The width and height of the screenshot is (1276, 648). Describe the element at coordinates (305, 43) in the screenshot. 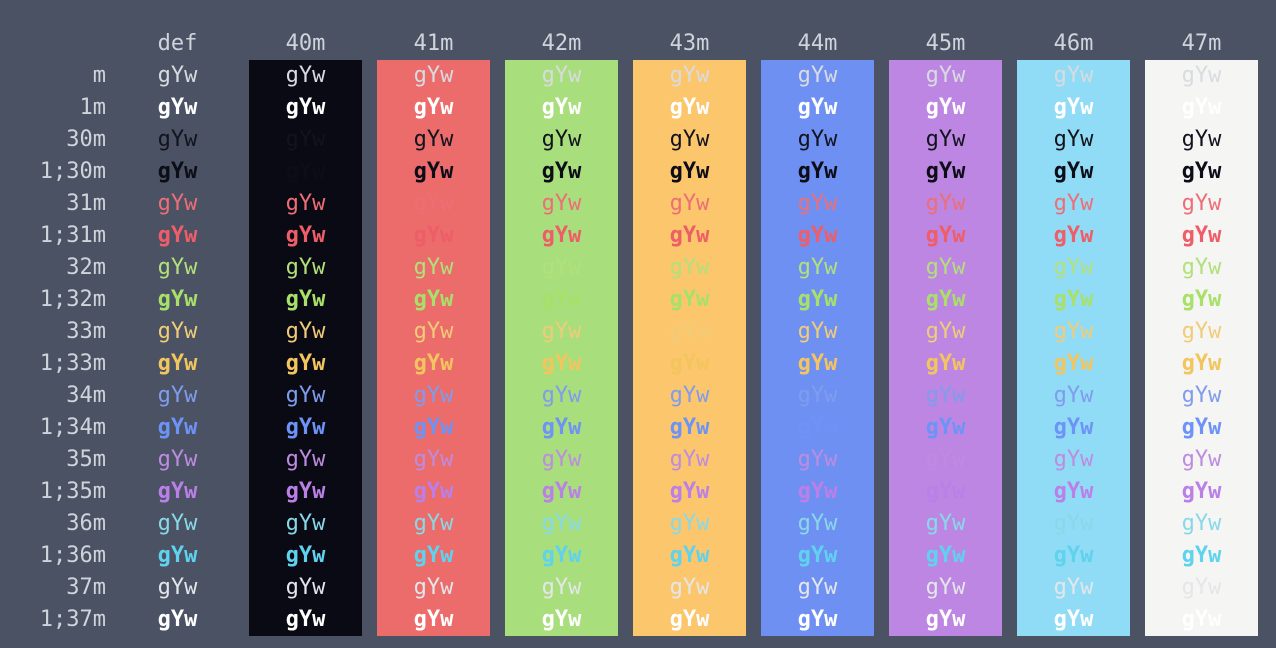

I see `column-header: 40m` at that location.